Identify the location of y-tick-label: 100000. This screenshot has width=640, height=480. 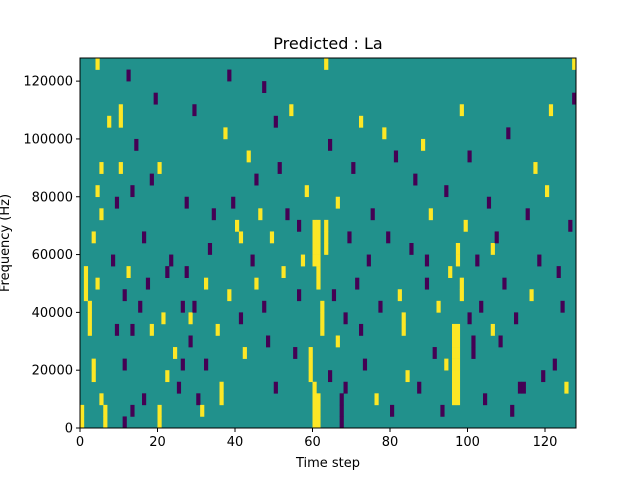
(48, 139).